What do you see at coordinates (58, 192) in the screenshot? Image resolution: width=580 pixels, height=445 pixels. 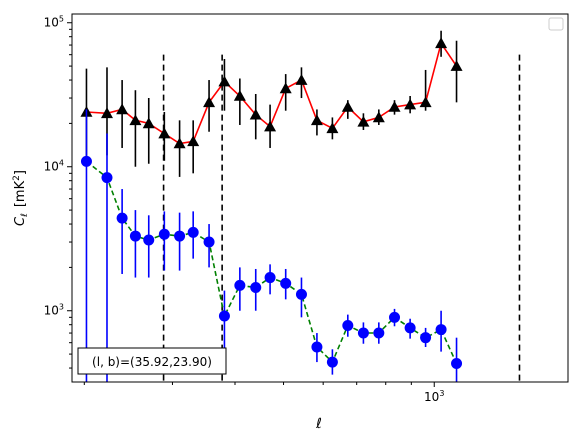 I see `y-axis-ticks: 103 104 105` at bounding box center [58, 192].